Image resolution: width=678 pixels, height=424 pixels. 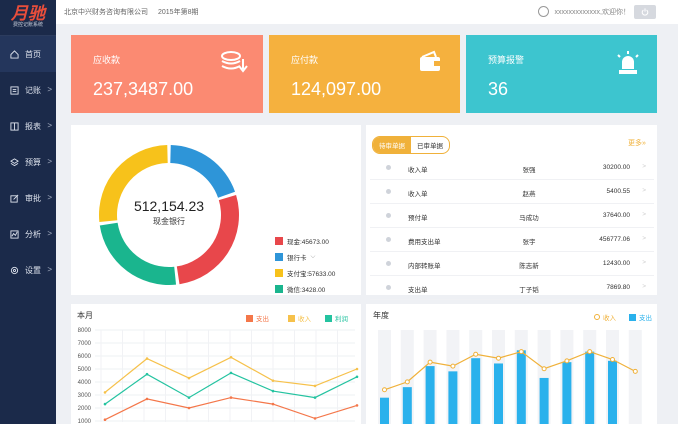 I want to click on double-chevron-icon: », so click(x=644, y=143).